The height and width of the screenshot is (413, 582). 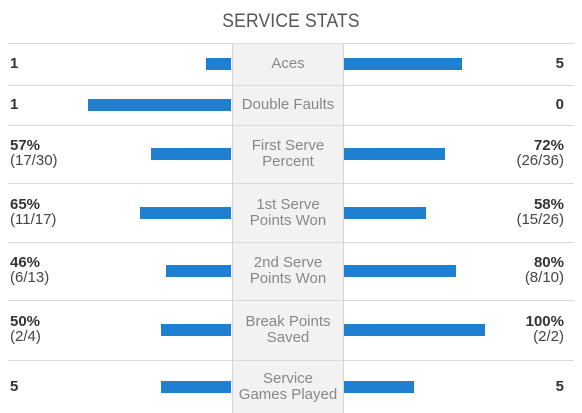 I want to click on left-value-detail: (17/30), so click(x=34, y=160).